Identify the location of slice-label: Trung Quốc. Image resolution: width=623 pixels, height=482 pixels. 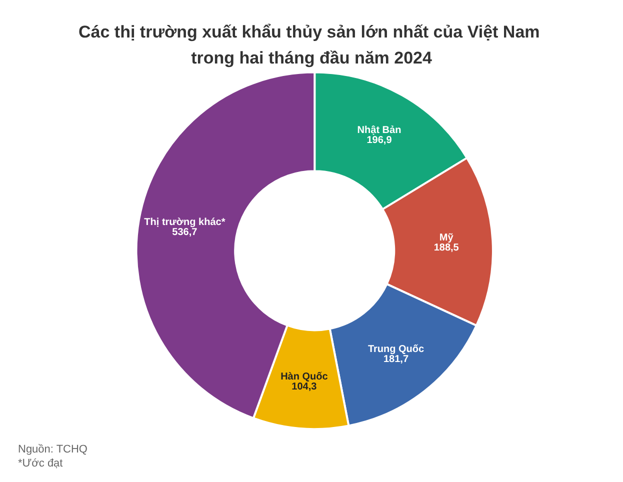
(396, 349).